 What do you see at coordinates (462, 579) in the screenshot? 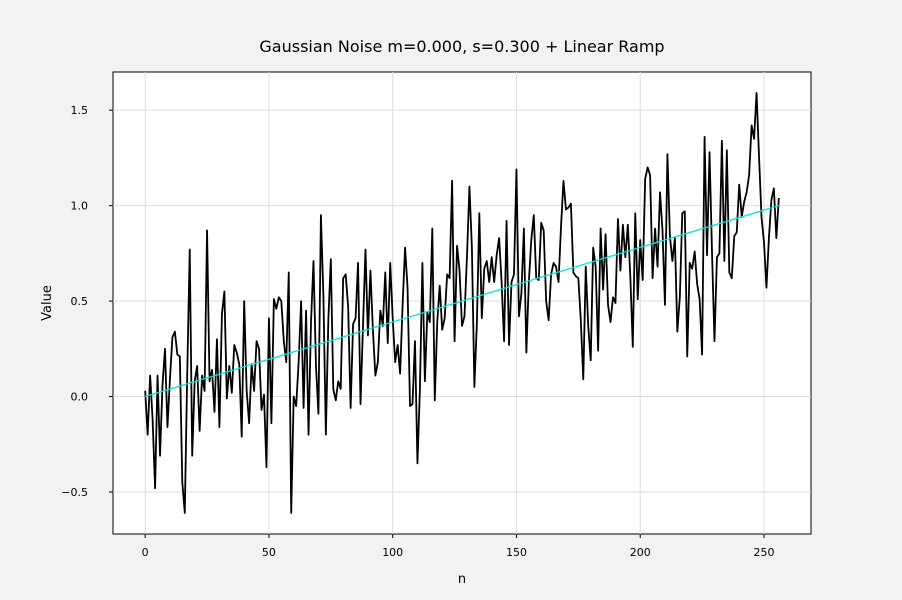
I see `x-axis-label: n` at bounding box center [462, 579].